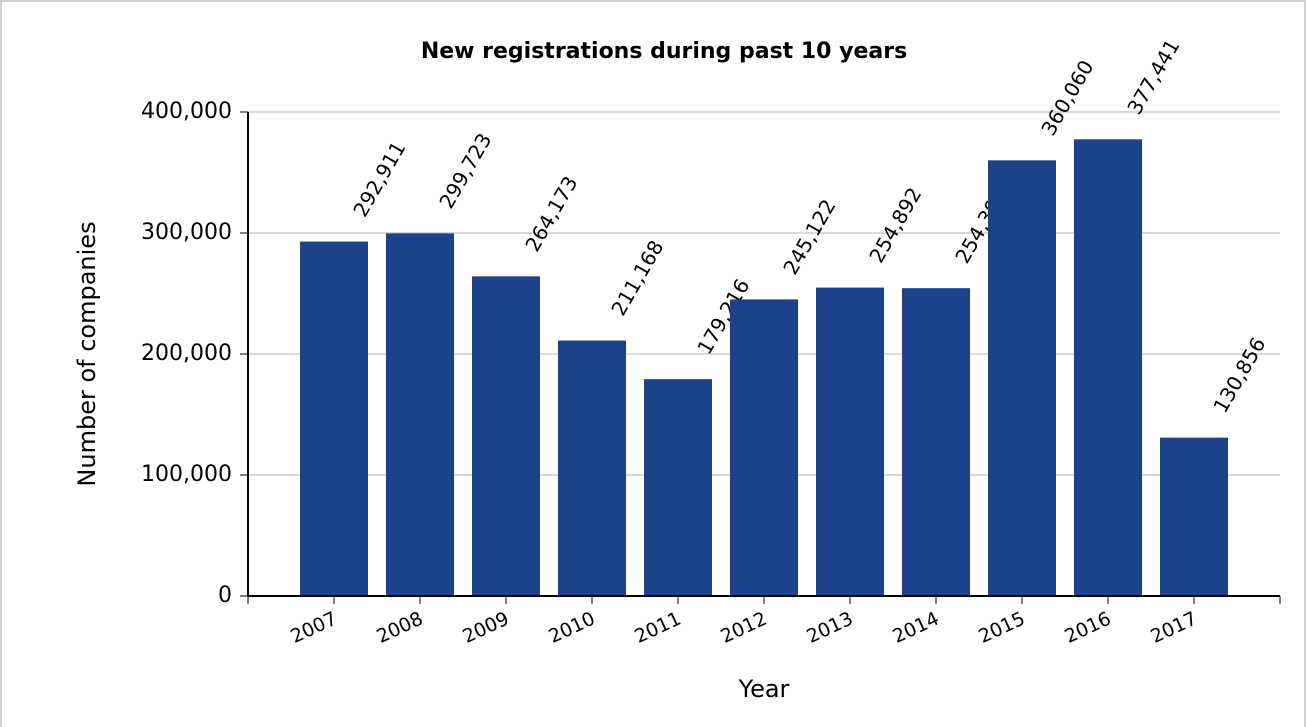  Describe the element at coordinates (186, 111) in the screenshot. I see `y-tick-label: 400,000` at that location.